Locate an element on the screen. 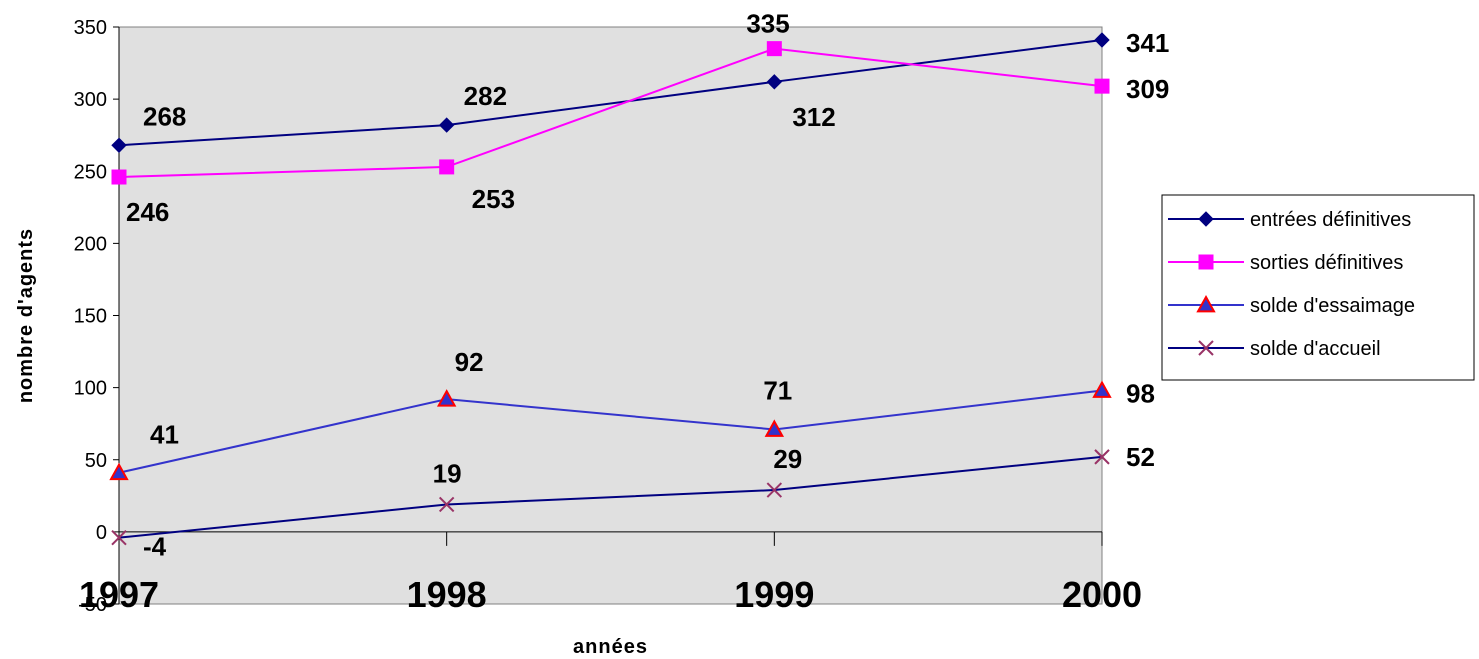 This screenshot has height=659, width=1479. data-label: 19 is located at coordinates (447, 473).